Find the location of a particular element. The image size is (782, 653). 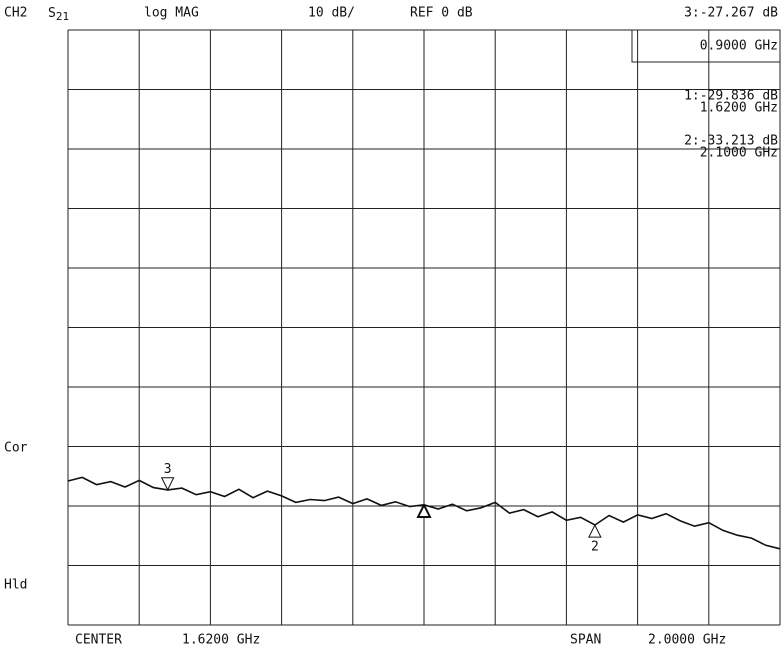

channel: CH2 is located at coordinates (15, 13).